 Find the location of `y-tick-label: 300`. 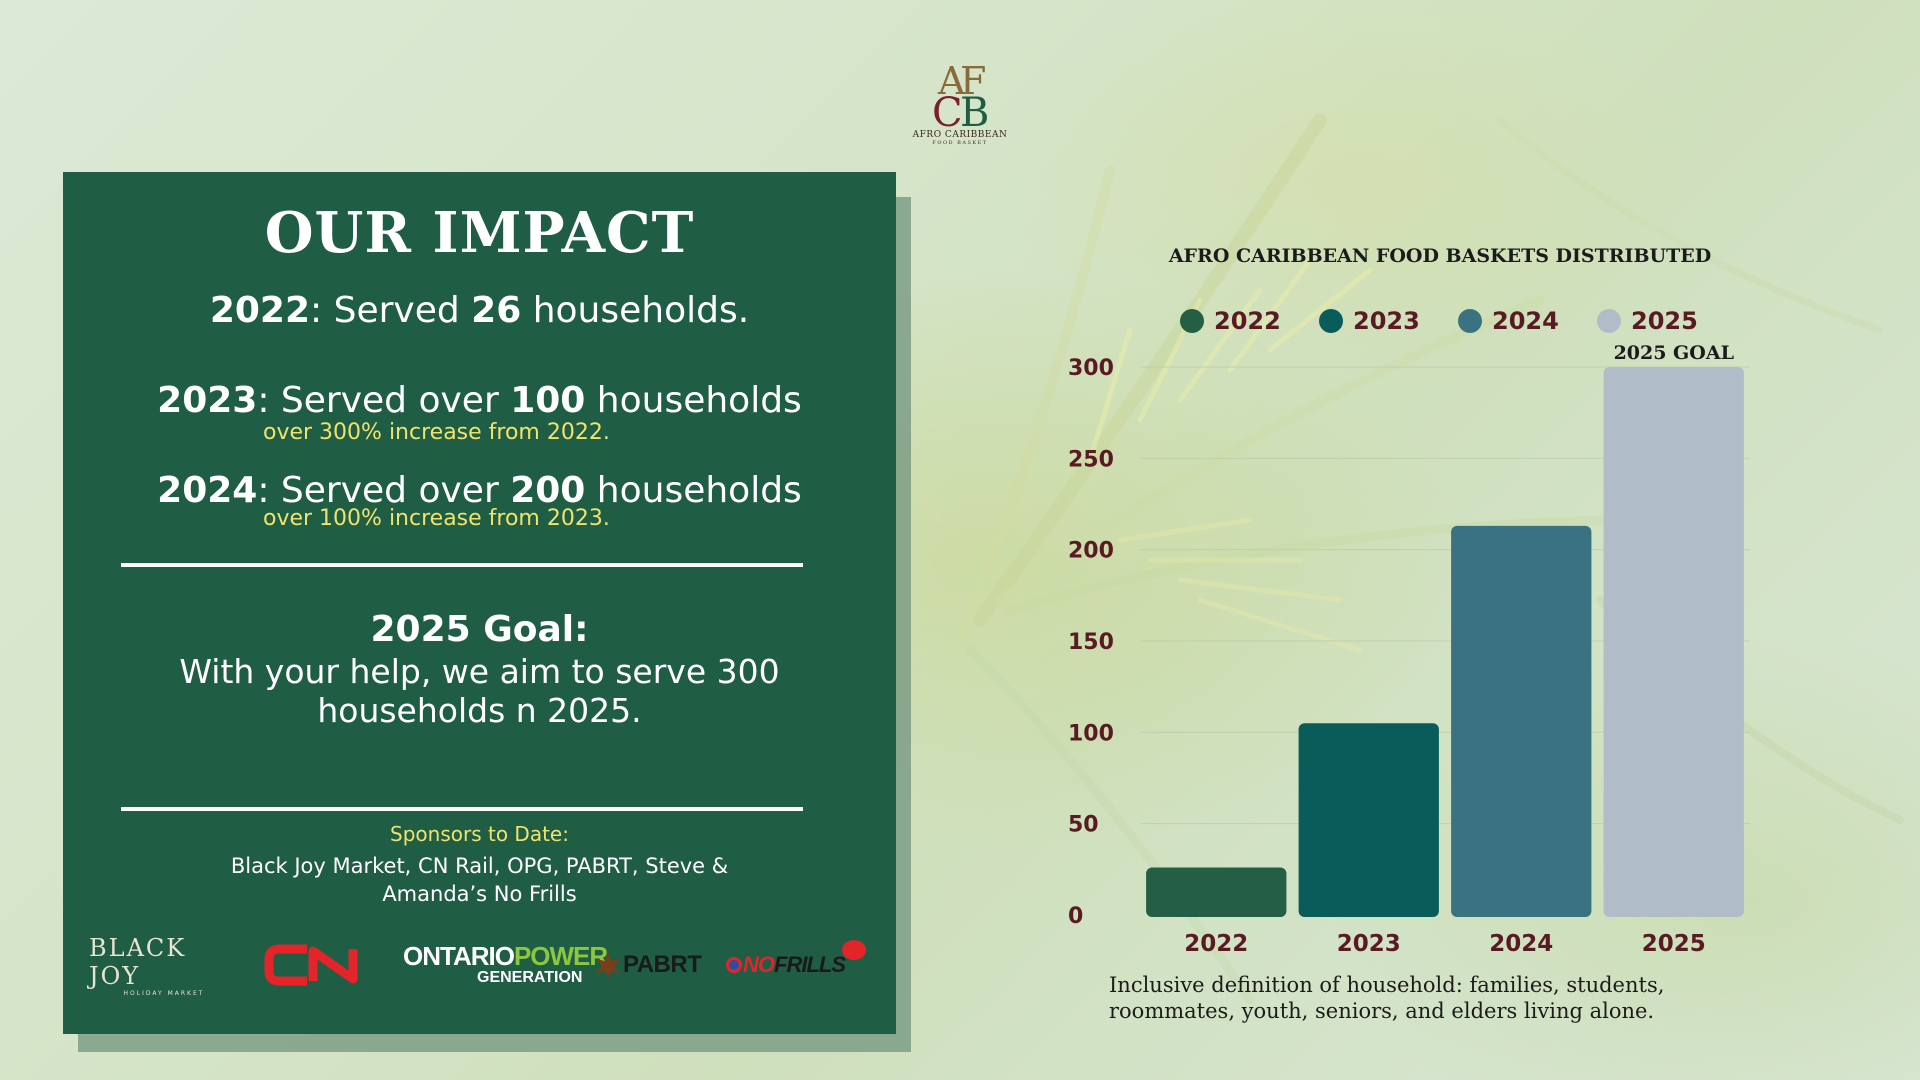

y-tick-label: 300 is located at coordinates (1091, 368).